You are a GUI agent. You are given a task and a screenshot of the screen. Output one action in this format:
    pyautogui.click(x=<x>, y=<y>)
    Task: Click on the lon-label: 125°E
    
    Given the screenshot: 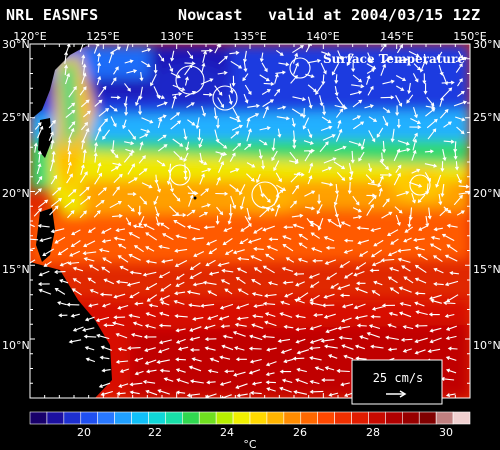 What is the action you would take?
    pyautogui.click(x=102, y=36)
    